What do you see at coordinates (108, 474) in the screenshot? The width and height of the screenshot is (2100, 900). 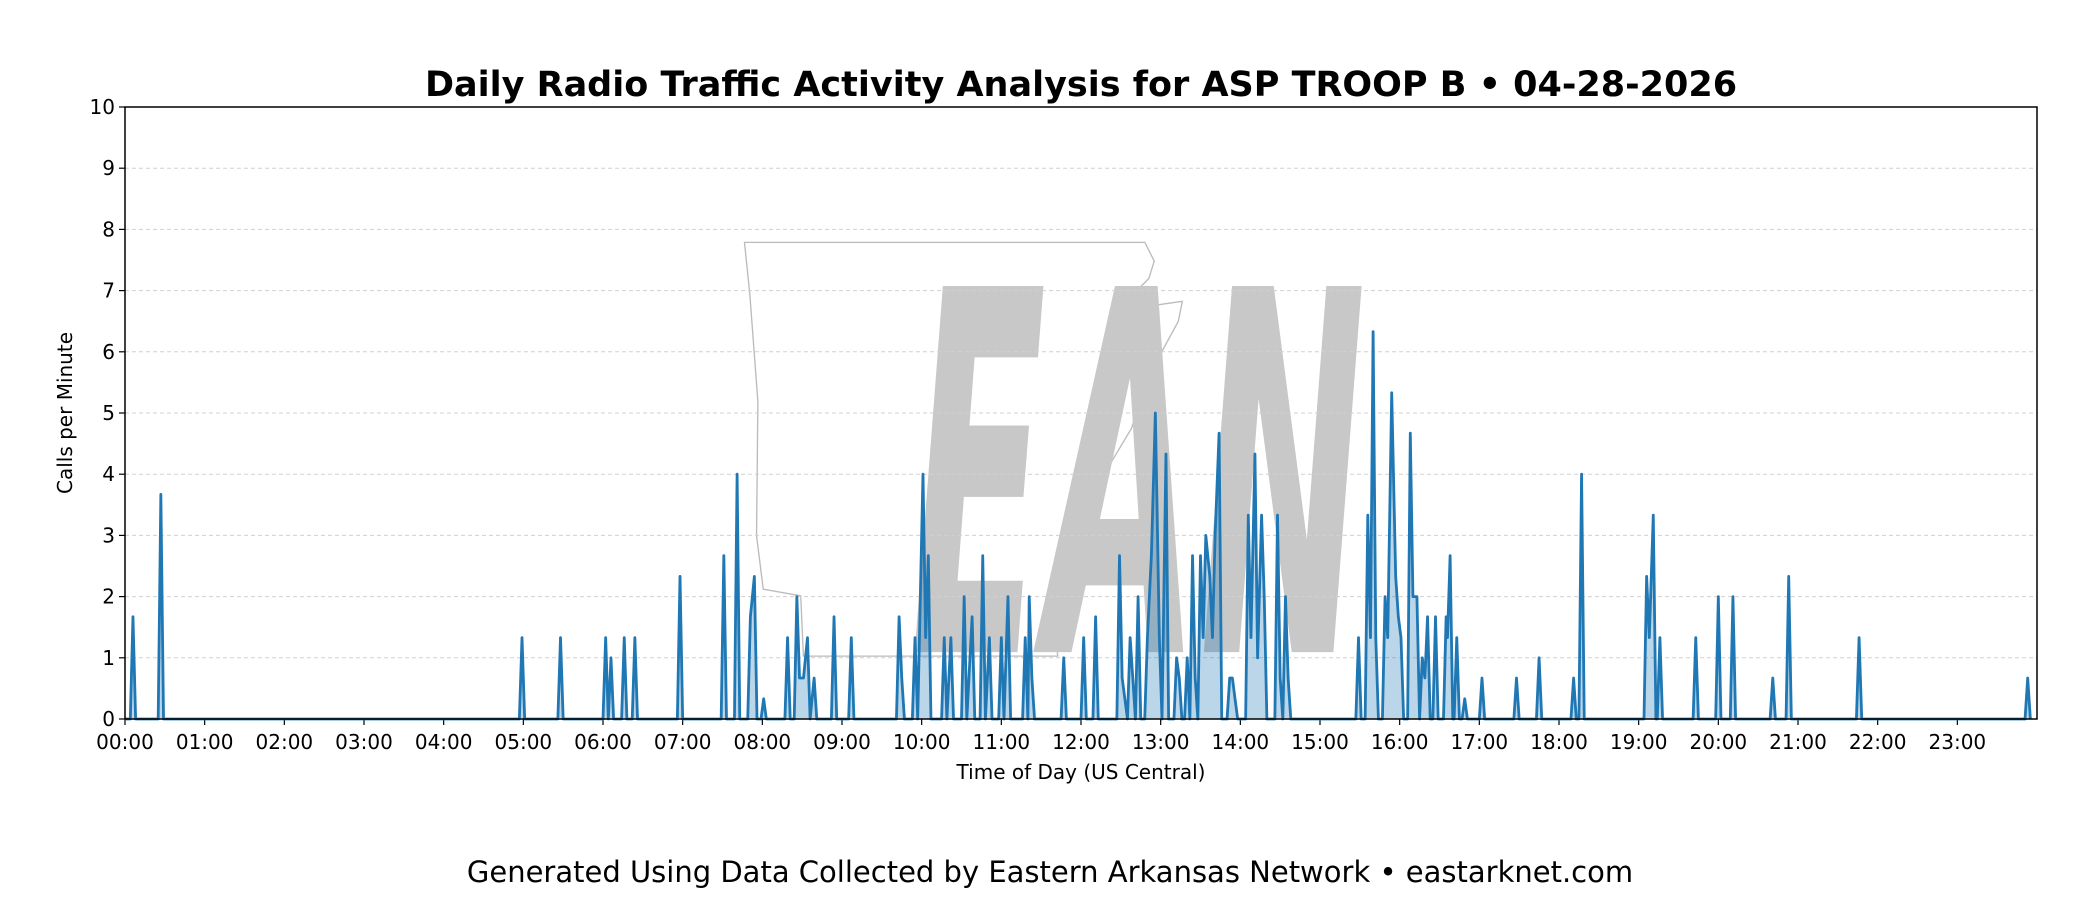 I see `y-tick-label: 4` at bounding box center [108, 474].